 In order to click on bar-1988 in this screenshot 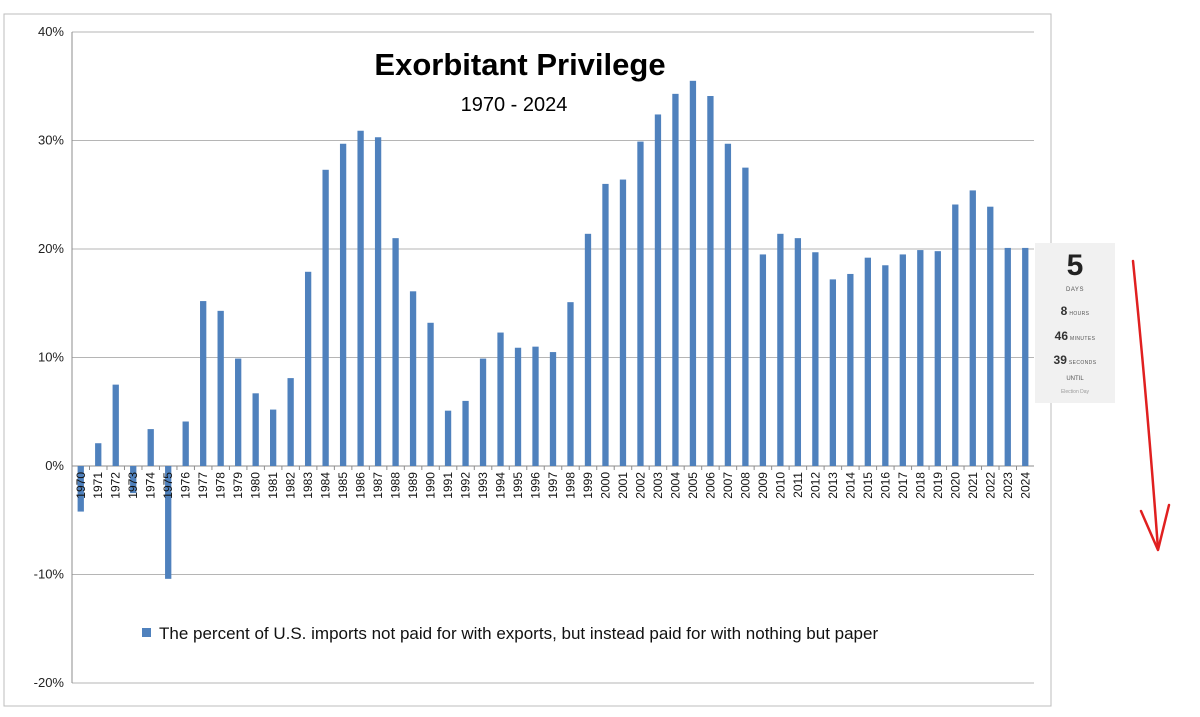, I will do `click(395, 352)`.